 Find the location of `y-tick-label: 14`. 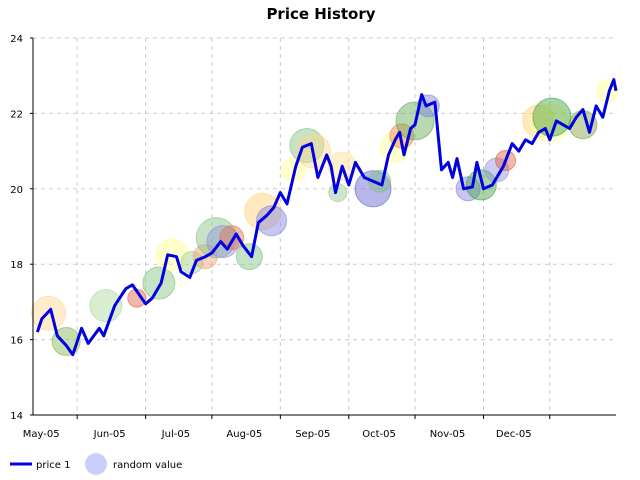

y-tick-label: 14 is located at coordinates (16, 416).